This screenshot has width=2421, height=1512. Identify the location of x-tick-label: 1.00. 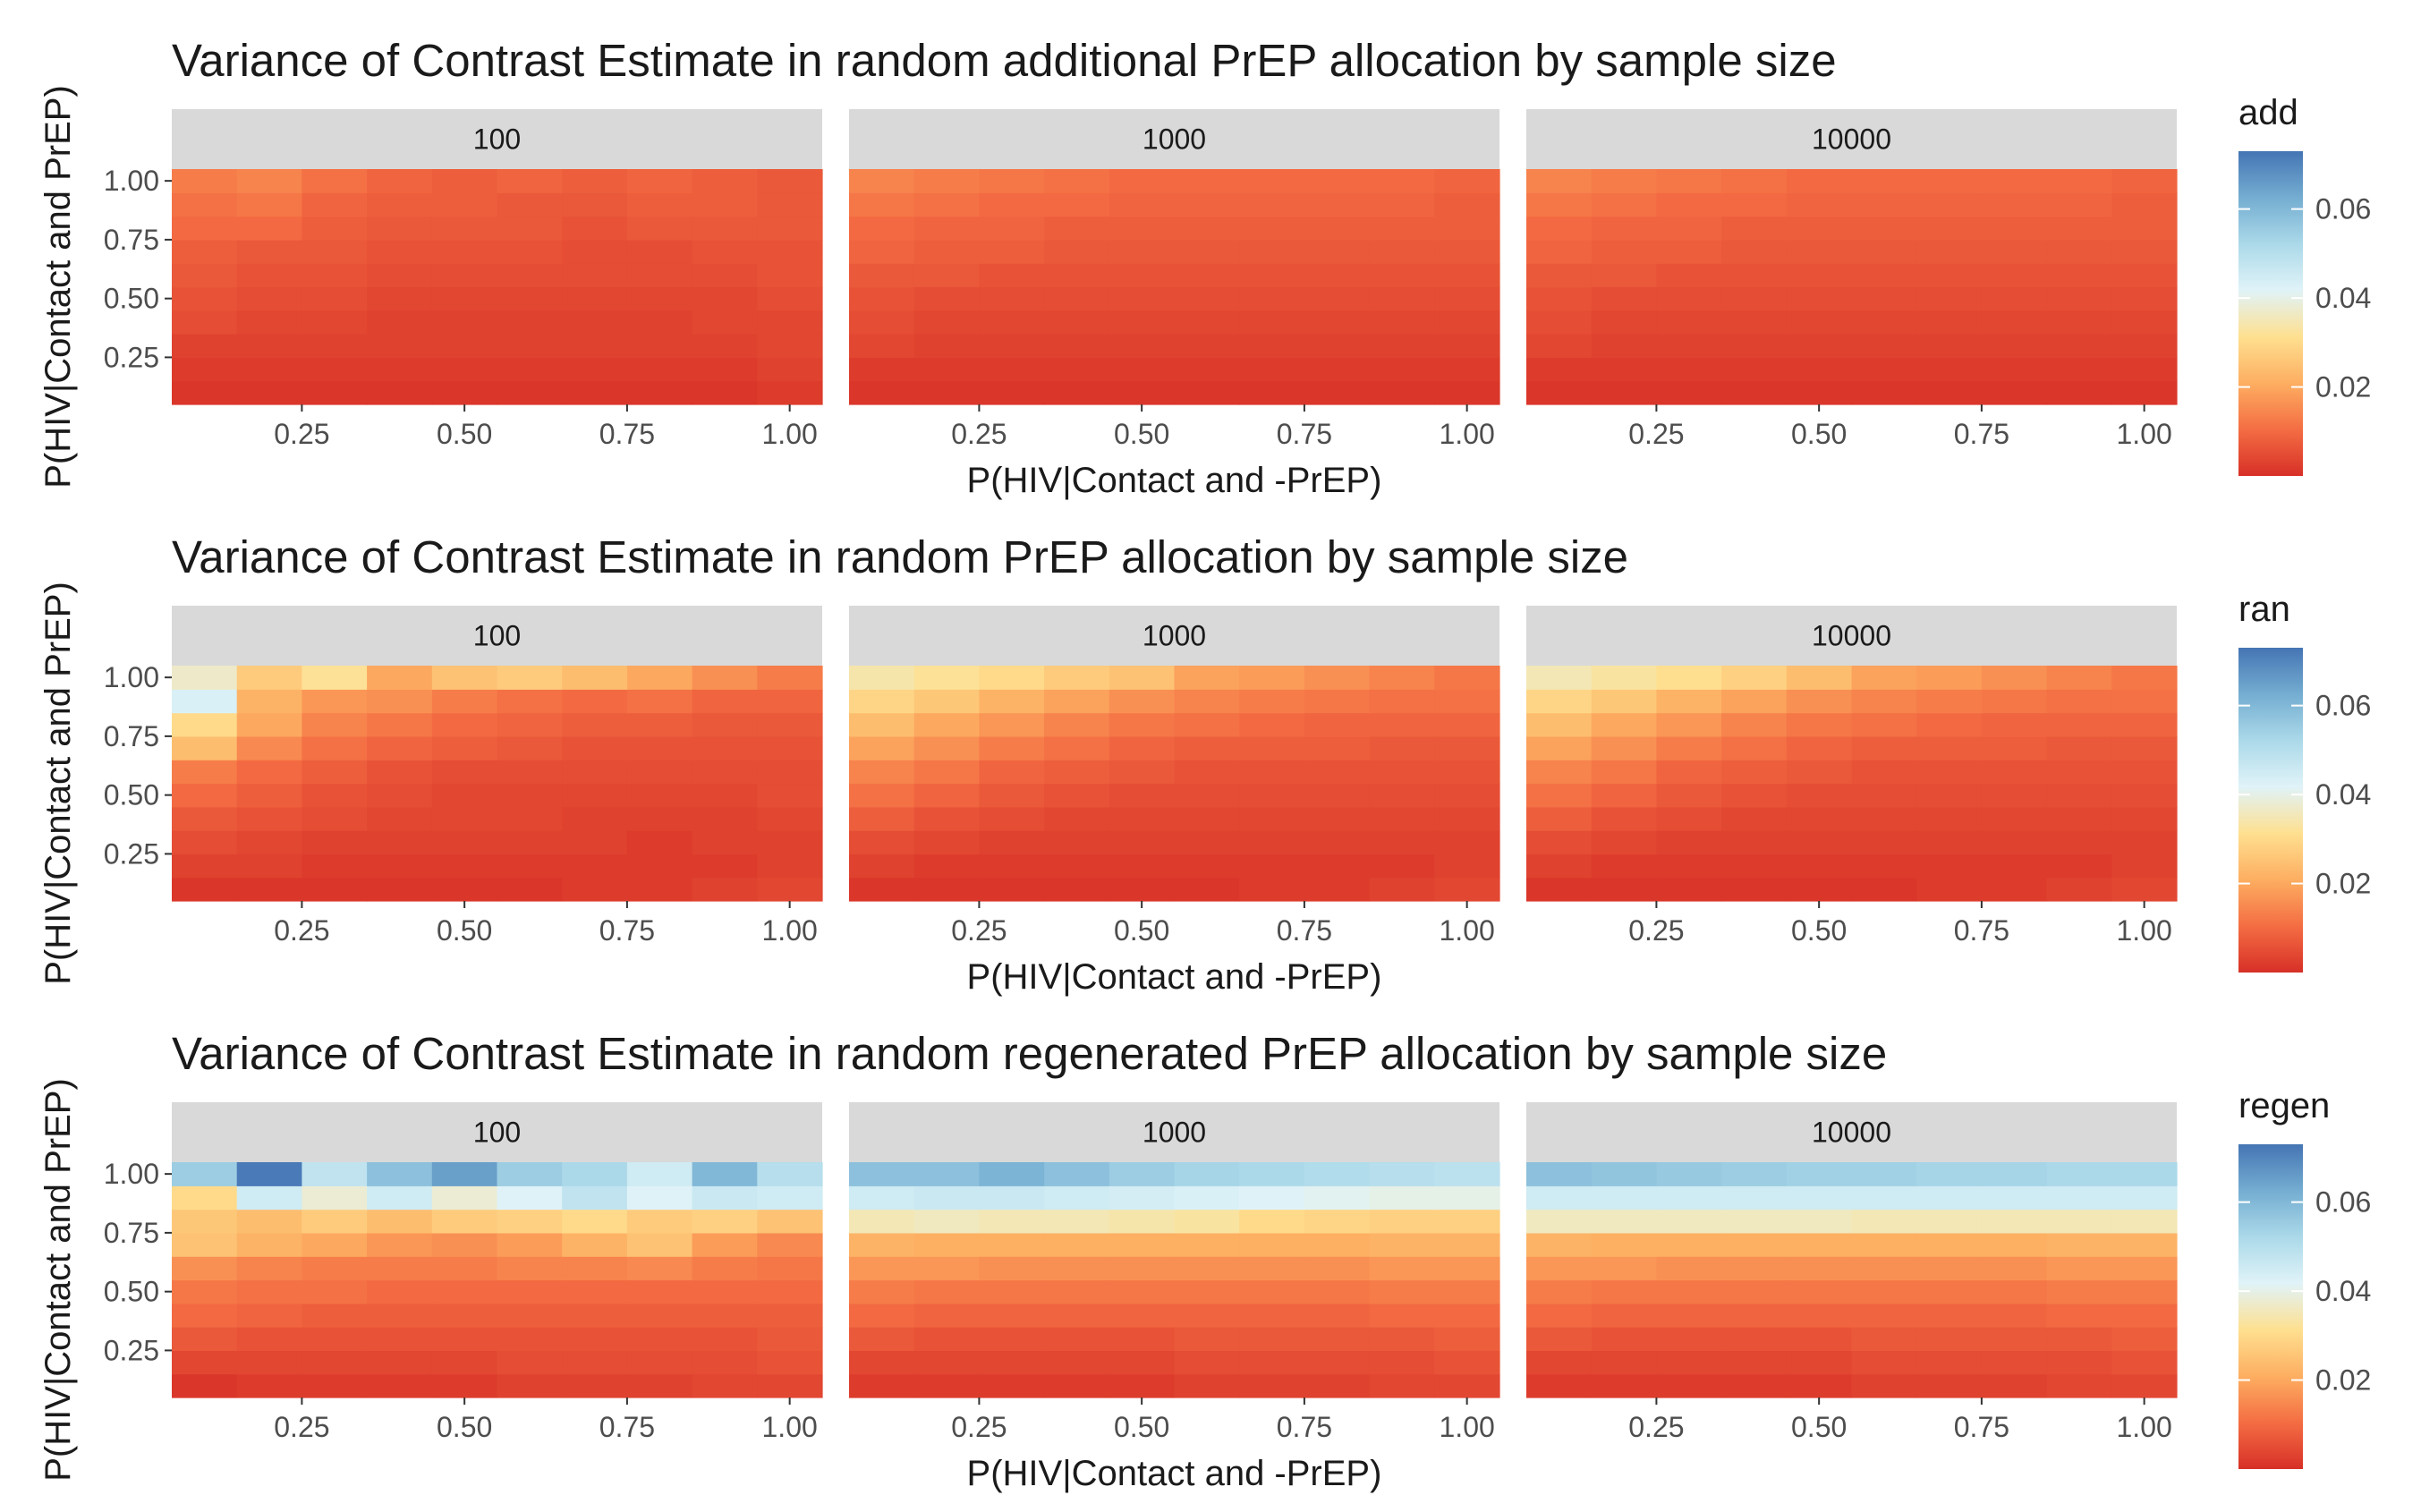
(1467, 434).